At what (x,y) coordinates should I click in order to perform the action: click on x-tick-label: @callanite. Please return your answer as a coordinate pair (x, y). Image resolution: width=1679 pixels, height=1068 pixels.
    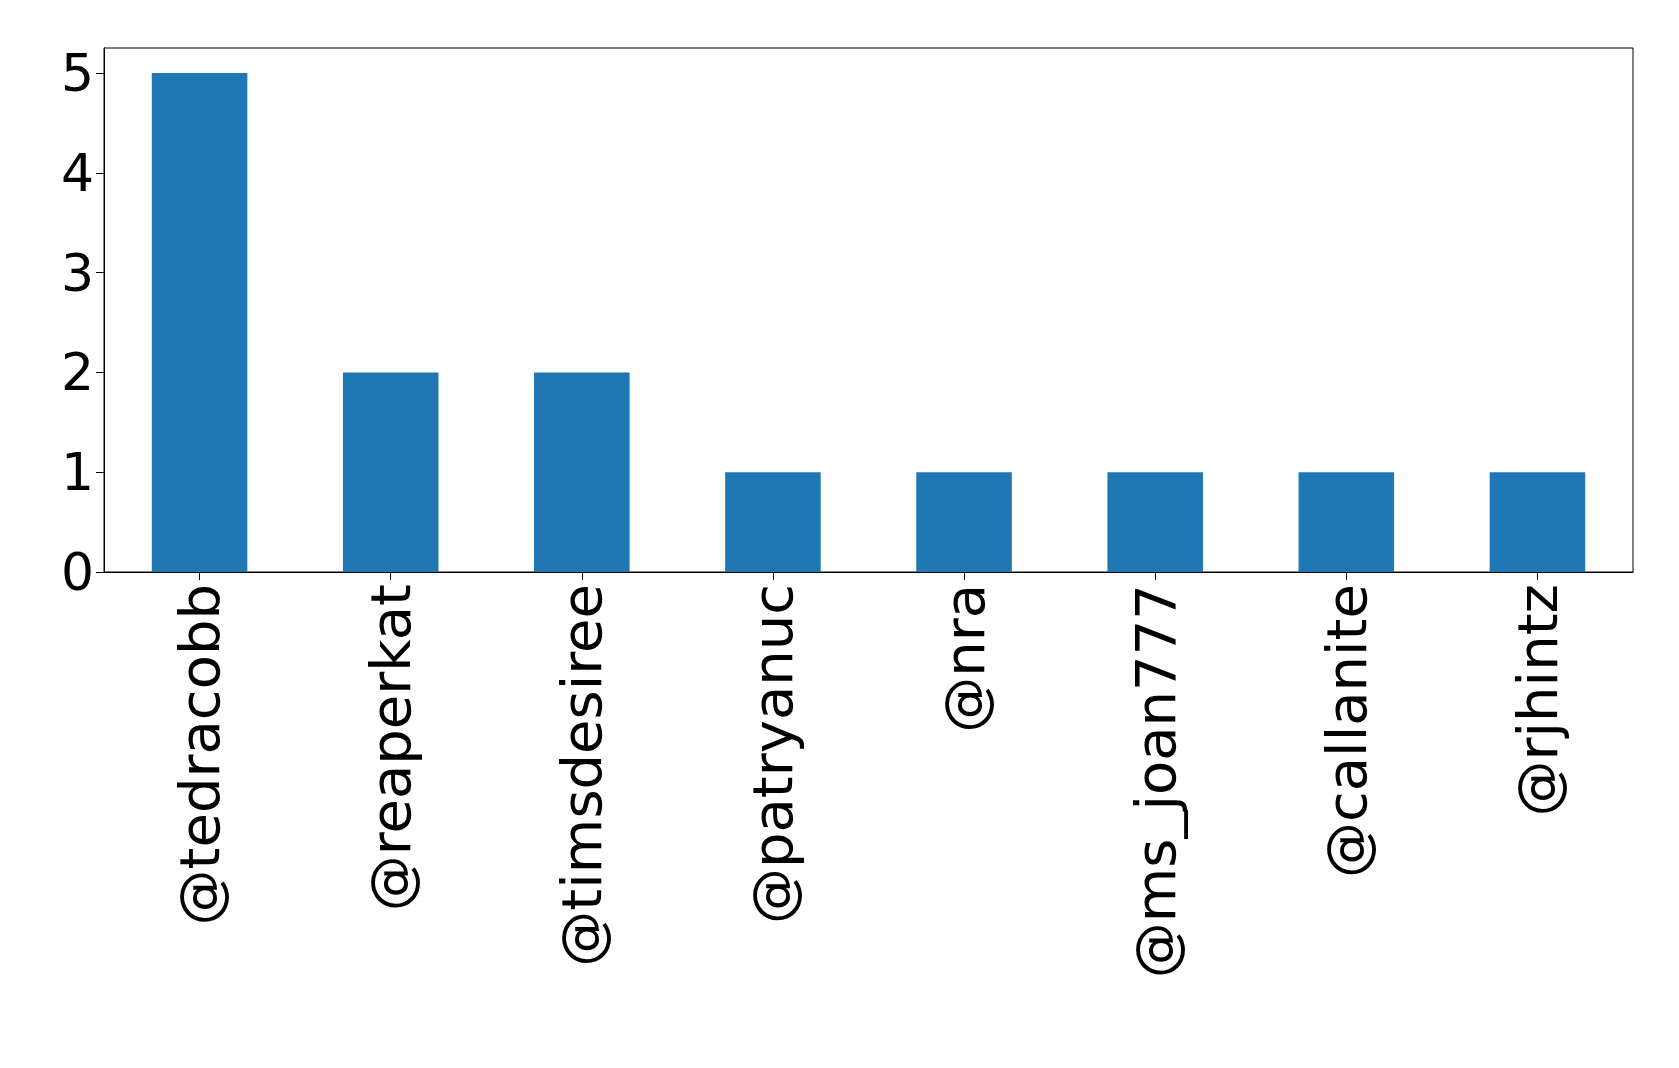
    Looking at the image, I should click on (1346, 731).